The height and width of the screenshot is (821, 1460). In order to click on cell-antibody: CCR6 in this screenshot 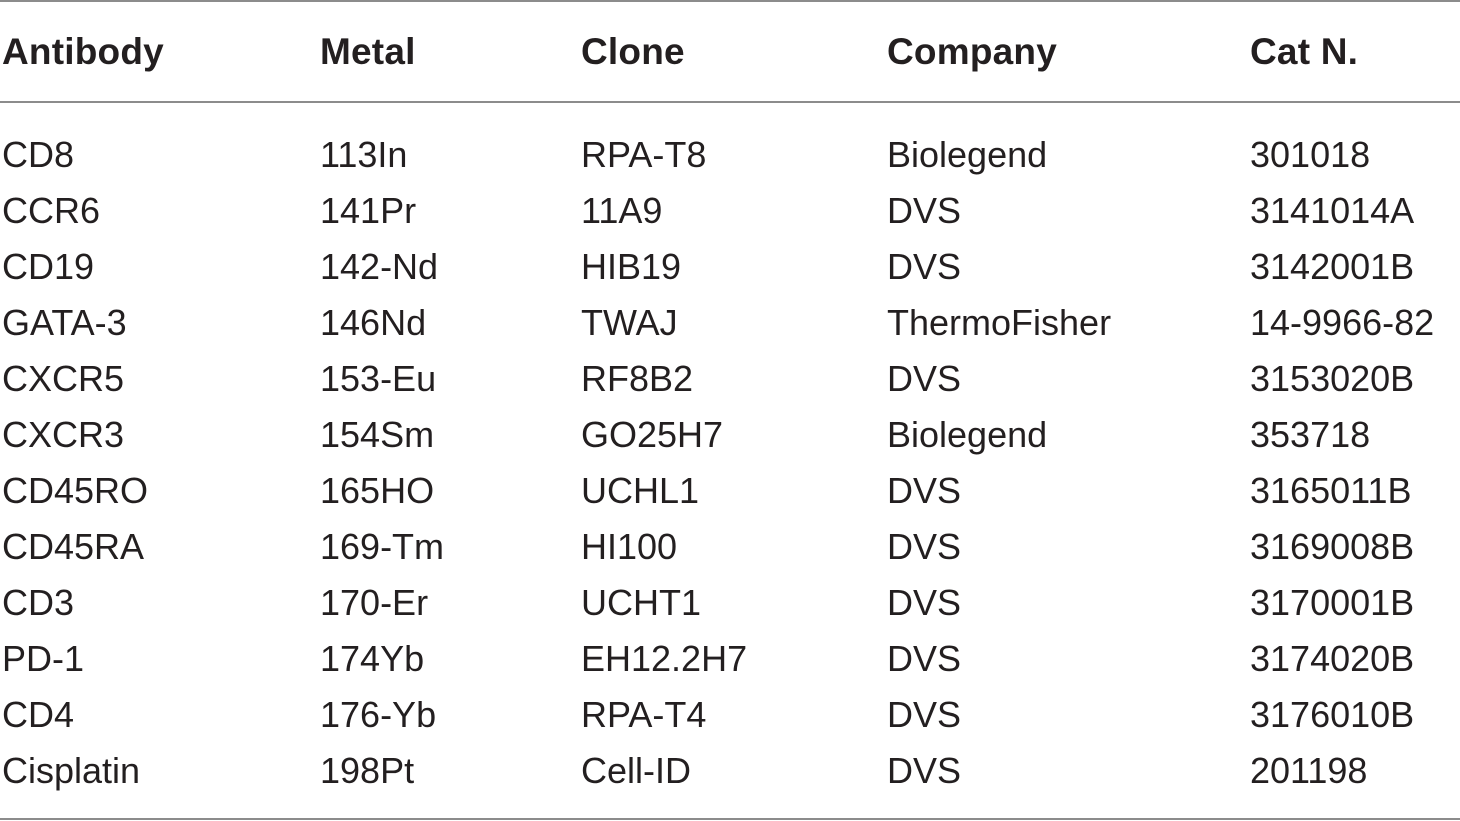, I will do `click(51, 210)`.